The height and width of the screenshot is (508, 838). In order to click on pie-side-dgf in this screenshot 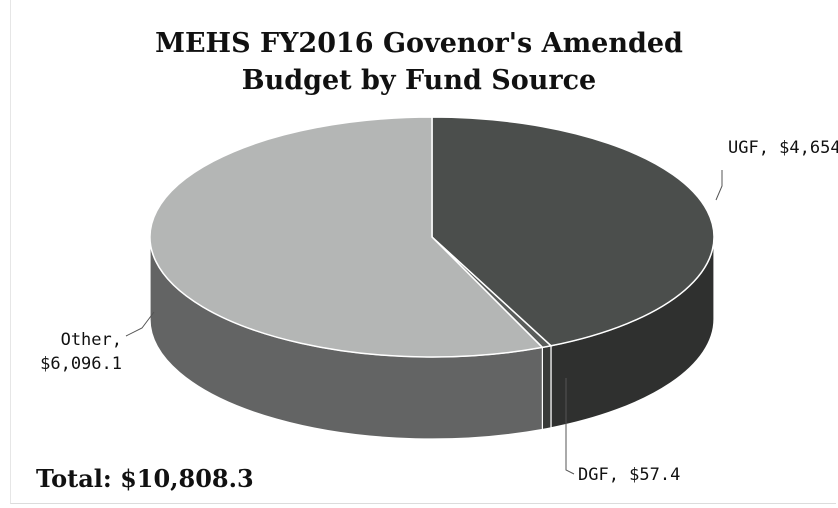, I will do `click(546, 388)`.